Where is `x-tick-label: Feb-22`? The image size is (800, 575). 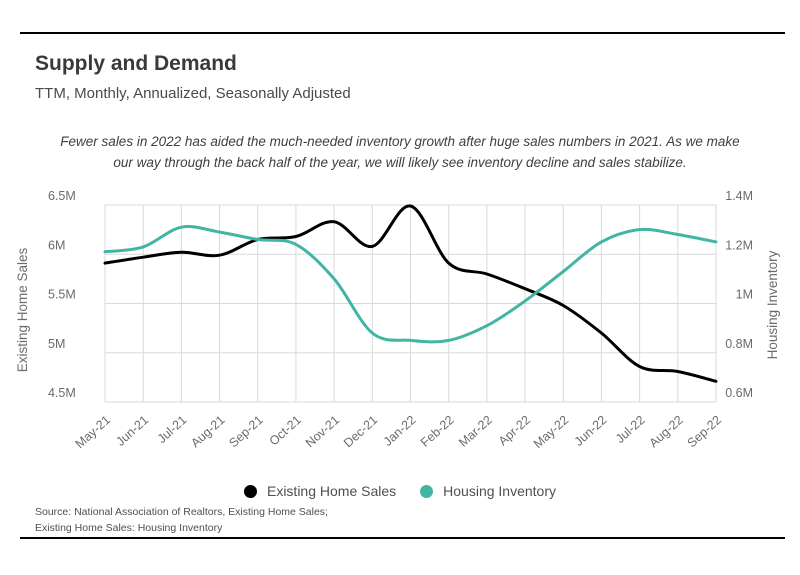 x-tick-label: Feb-22 is located at coordinates (437, 431).